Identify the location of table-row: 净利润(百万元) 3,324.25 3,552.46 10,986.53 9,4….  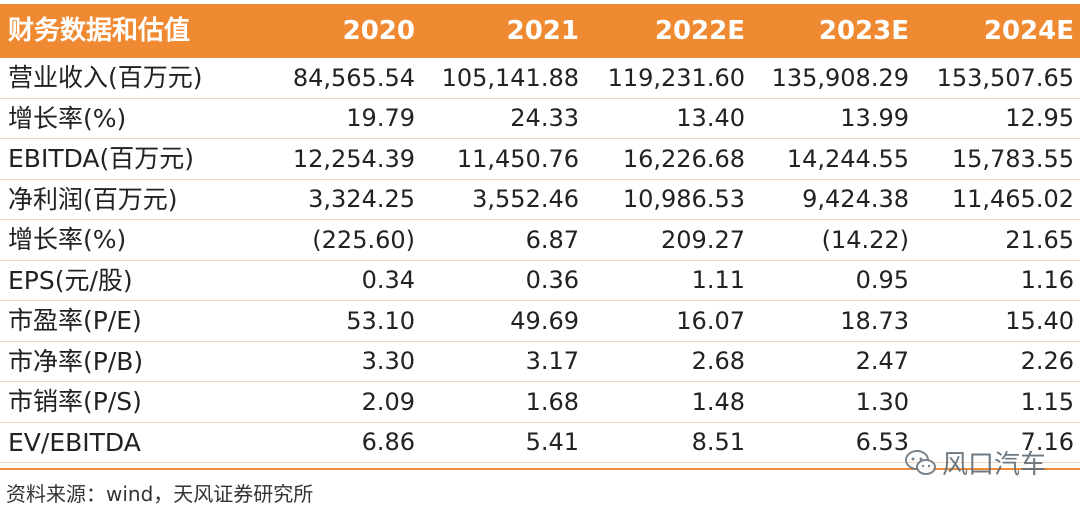
(540, 200).